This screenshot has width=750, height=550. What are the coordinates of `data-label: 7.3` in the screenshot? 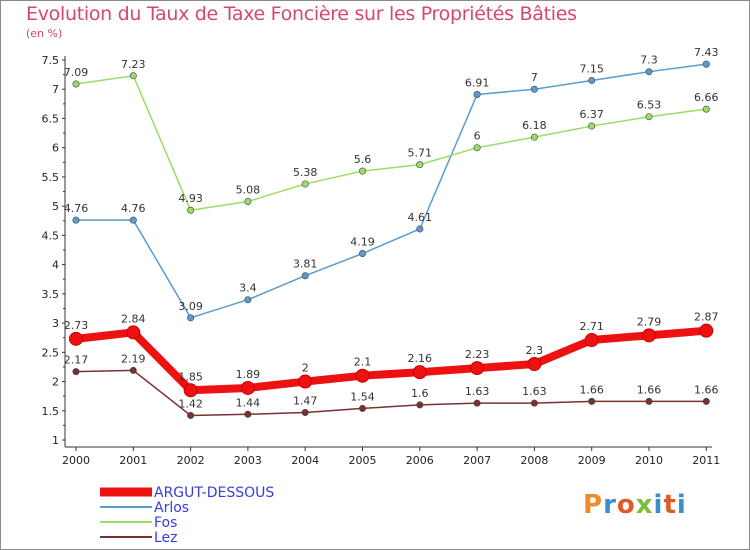 It's located at (649, 60).